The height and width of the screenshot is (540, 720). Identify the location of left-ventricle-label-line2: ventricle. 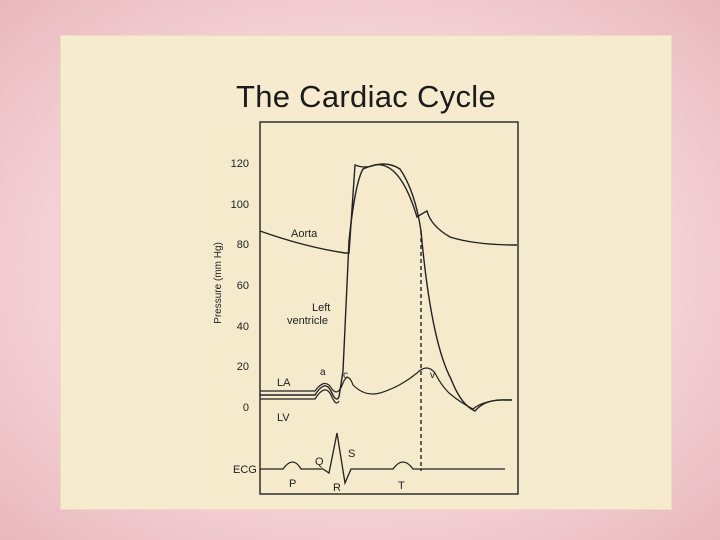
(307, 321).